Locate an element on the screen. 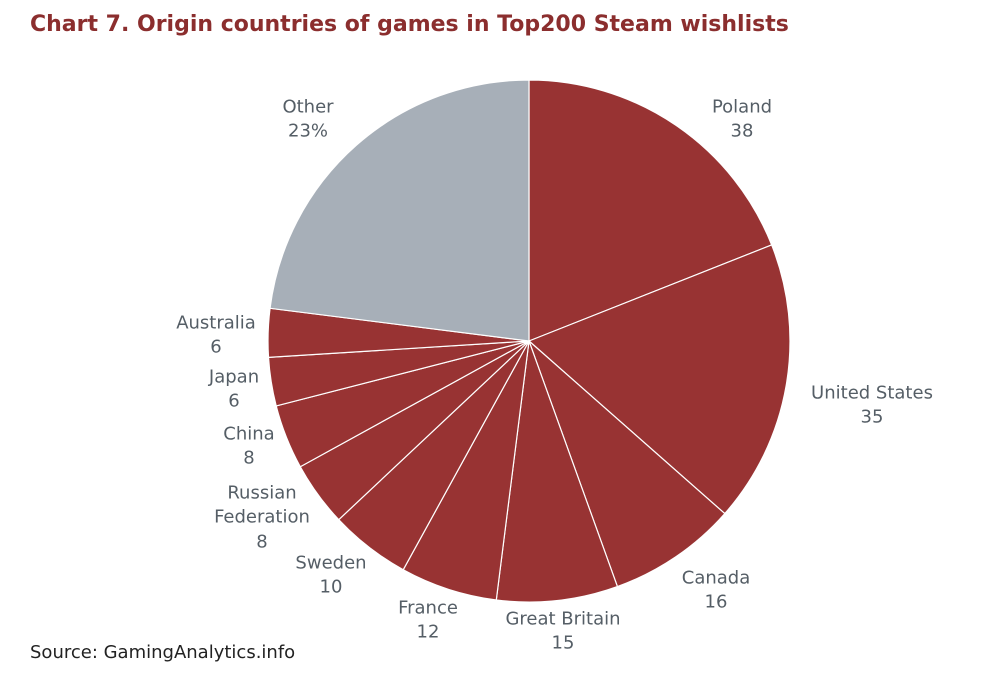 This screenshot has width=1000, height=695. slice-label: Russian Federation 8 is located at coordinates (262, 518).